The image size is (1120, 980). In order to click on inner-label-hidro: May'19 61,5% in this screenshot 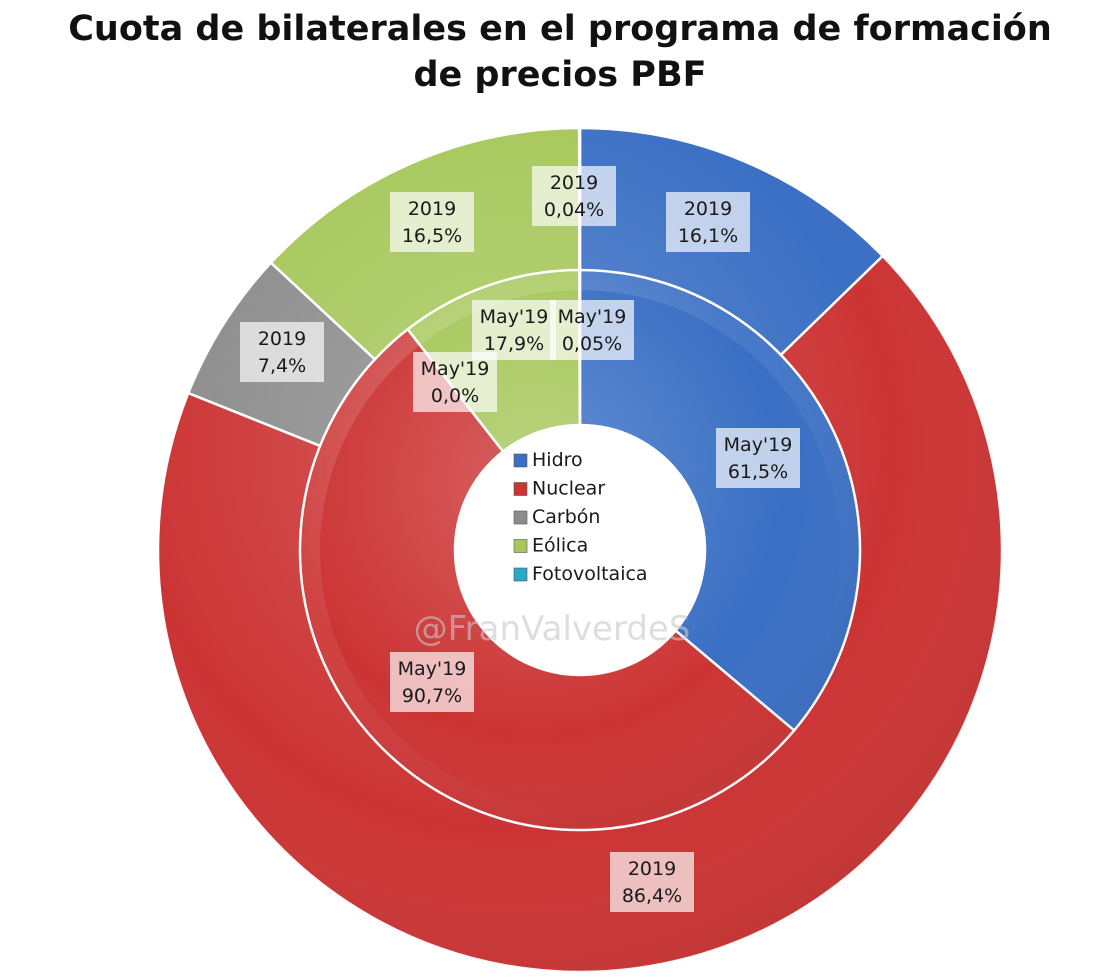, I will do `click(758, 458)`.